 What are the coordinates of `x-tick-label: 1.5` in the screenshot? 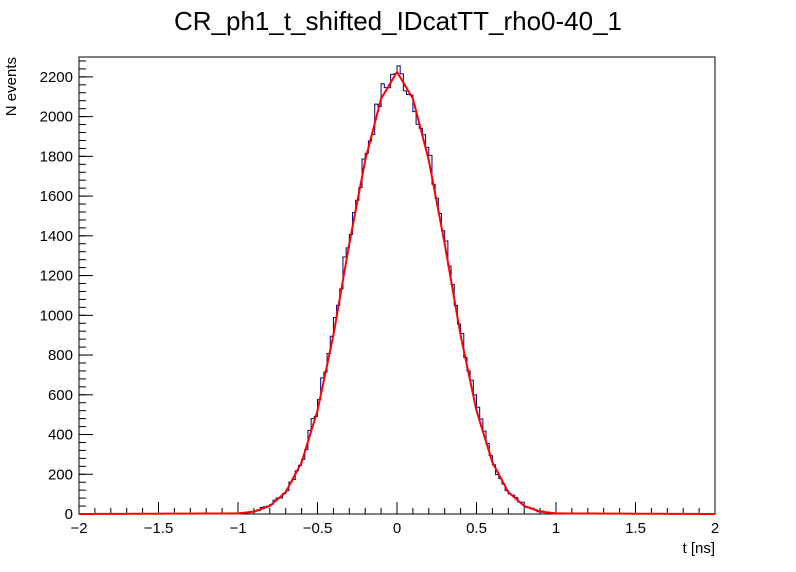 It's located at (635, 528).